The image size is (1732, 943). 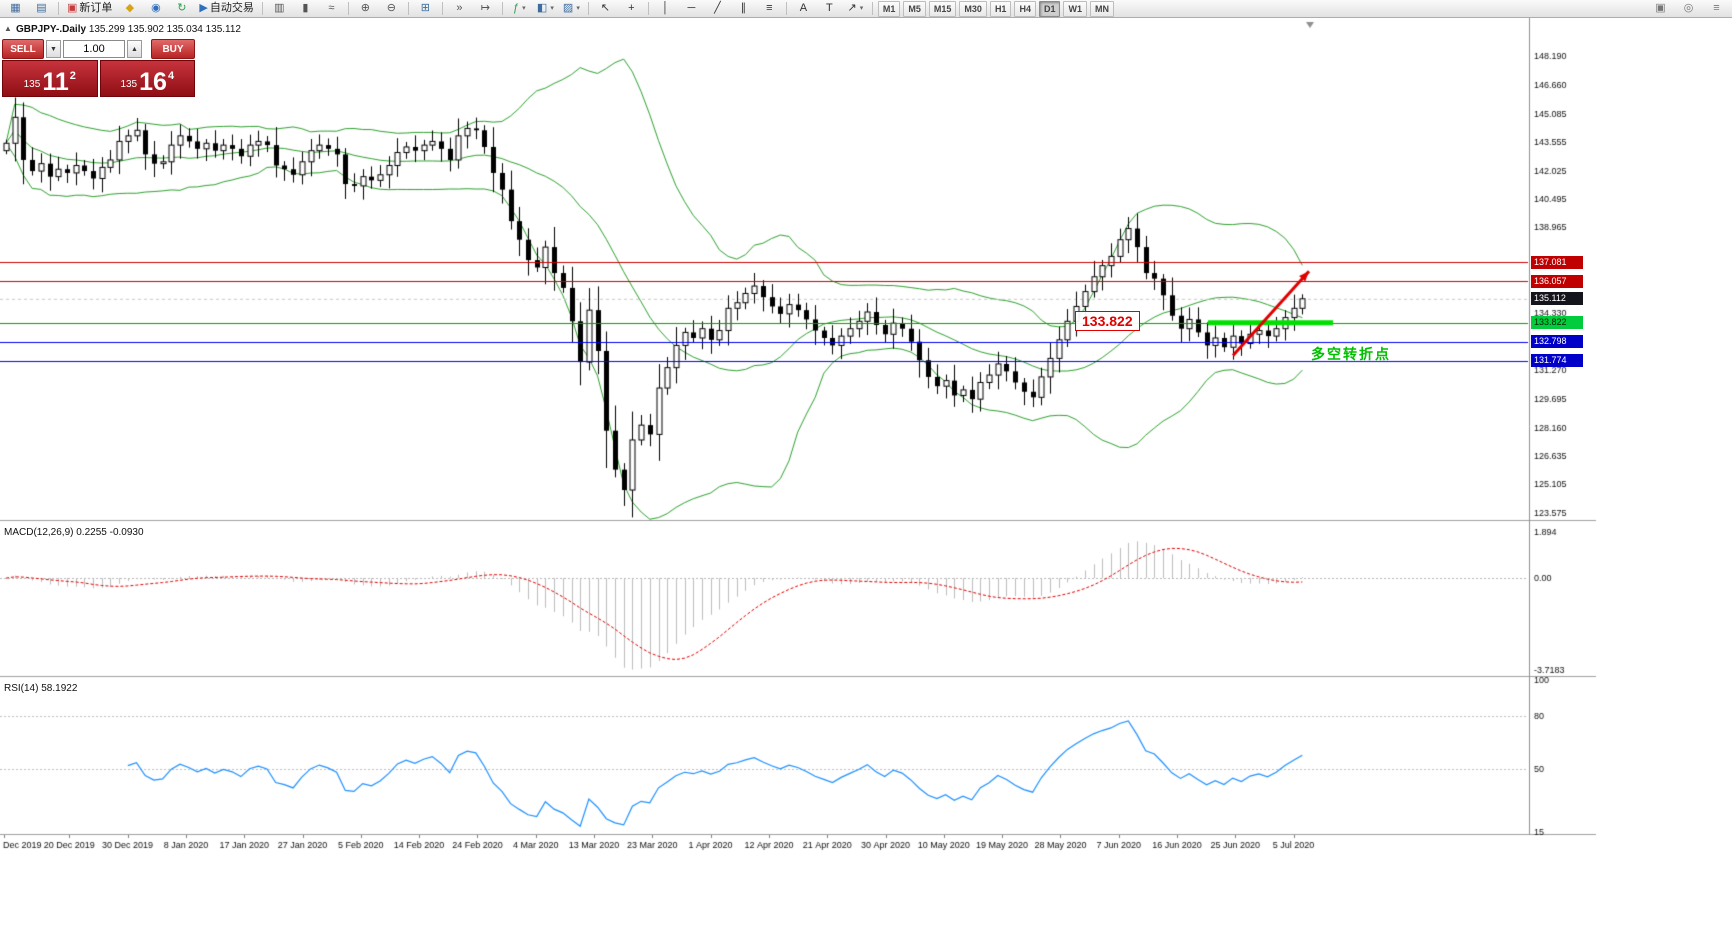 I want to click on market-watch-icon: ◆, so click(x=130, y=8).